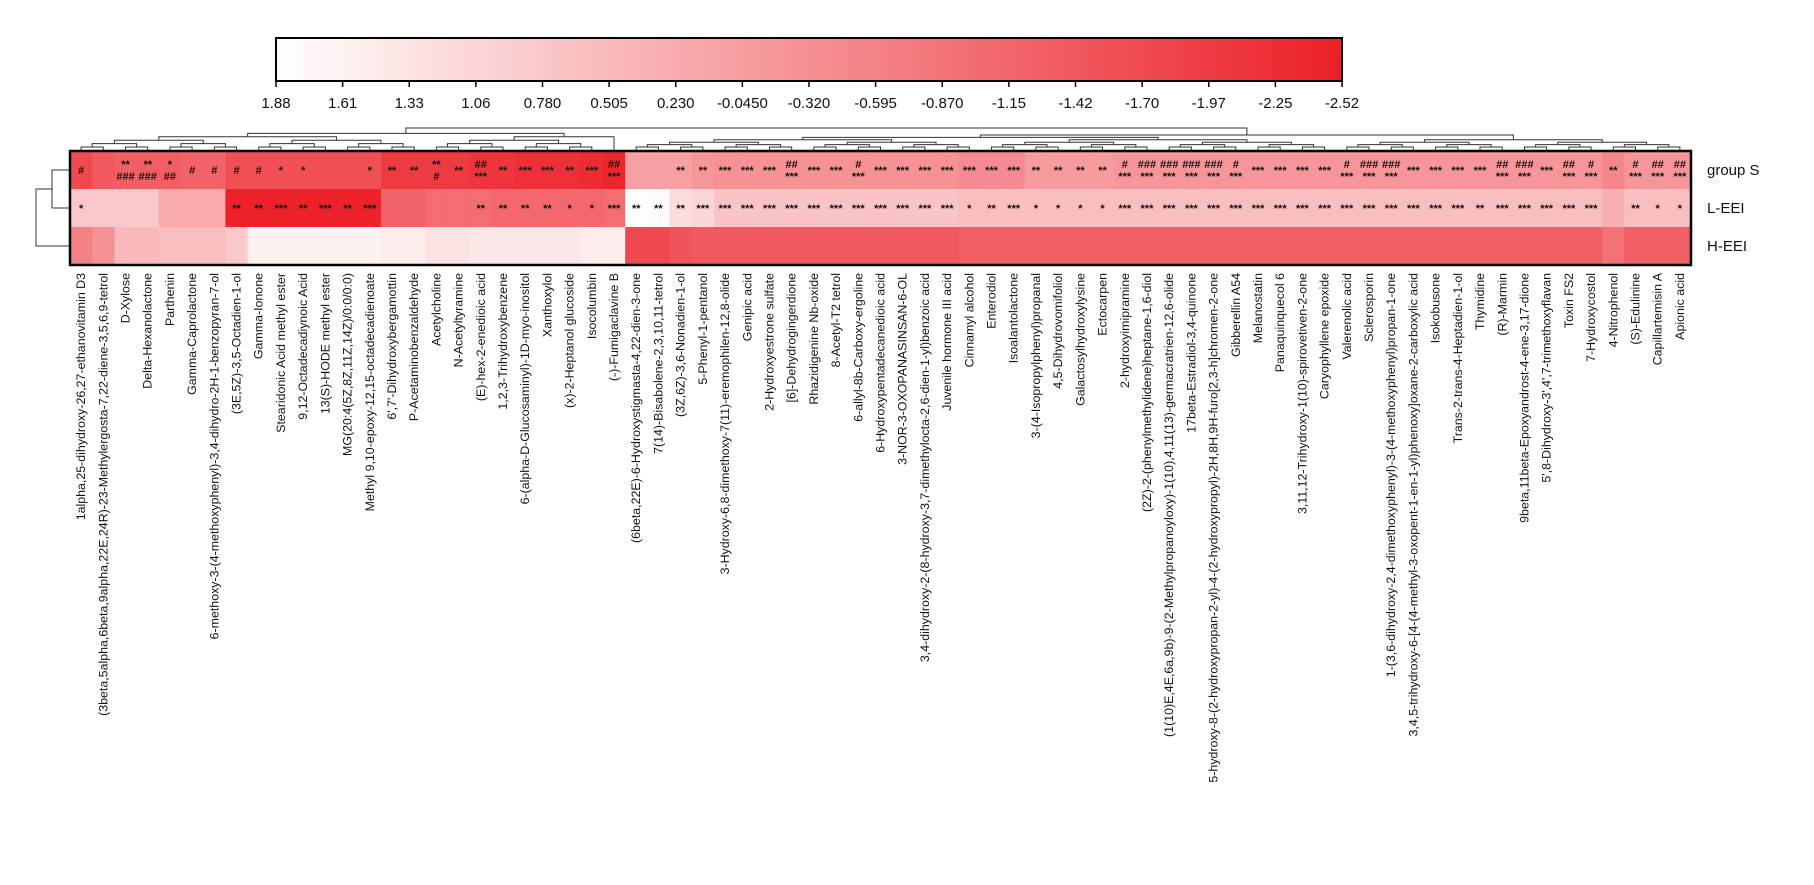 The width and height of the screenshot is (1814, 885). What do you see at coordinates (947, 342) in the screenshot?
I see `column-label: Juvenile hormone III acid` at bounding box center [947, 342].